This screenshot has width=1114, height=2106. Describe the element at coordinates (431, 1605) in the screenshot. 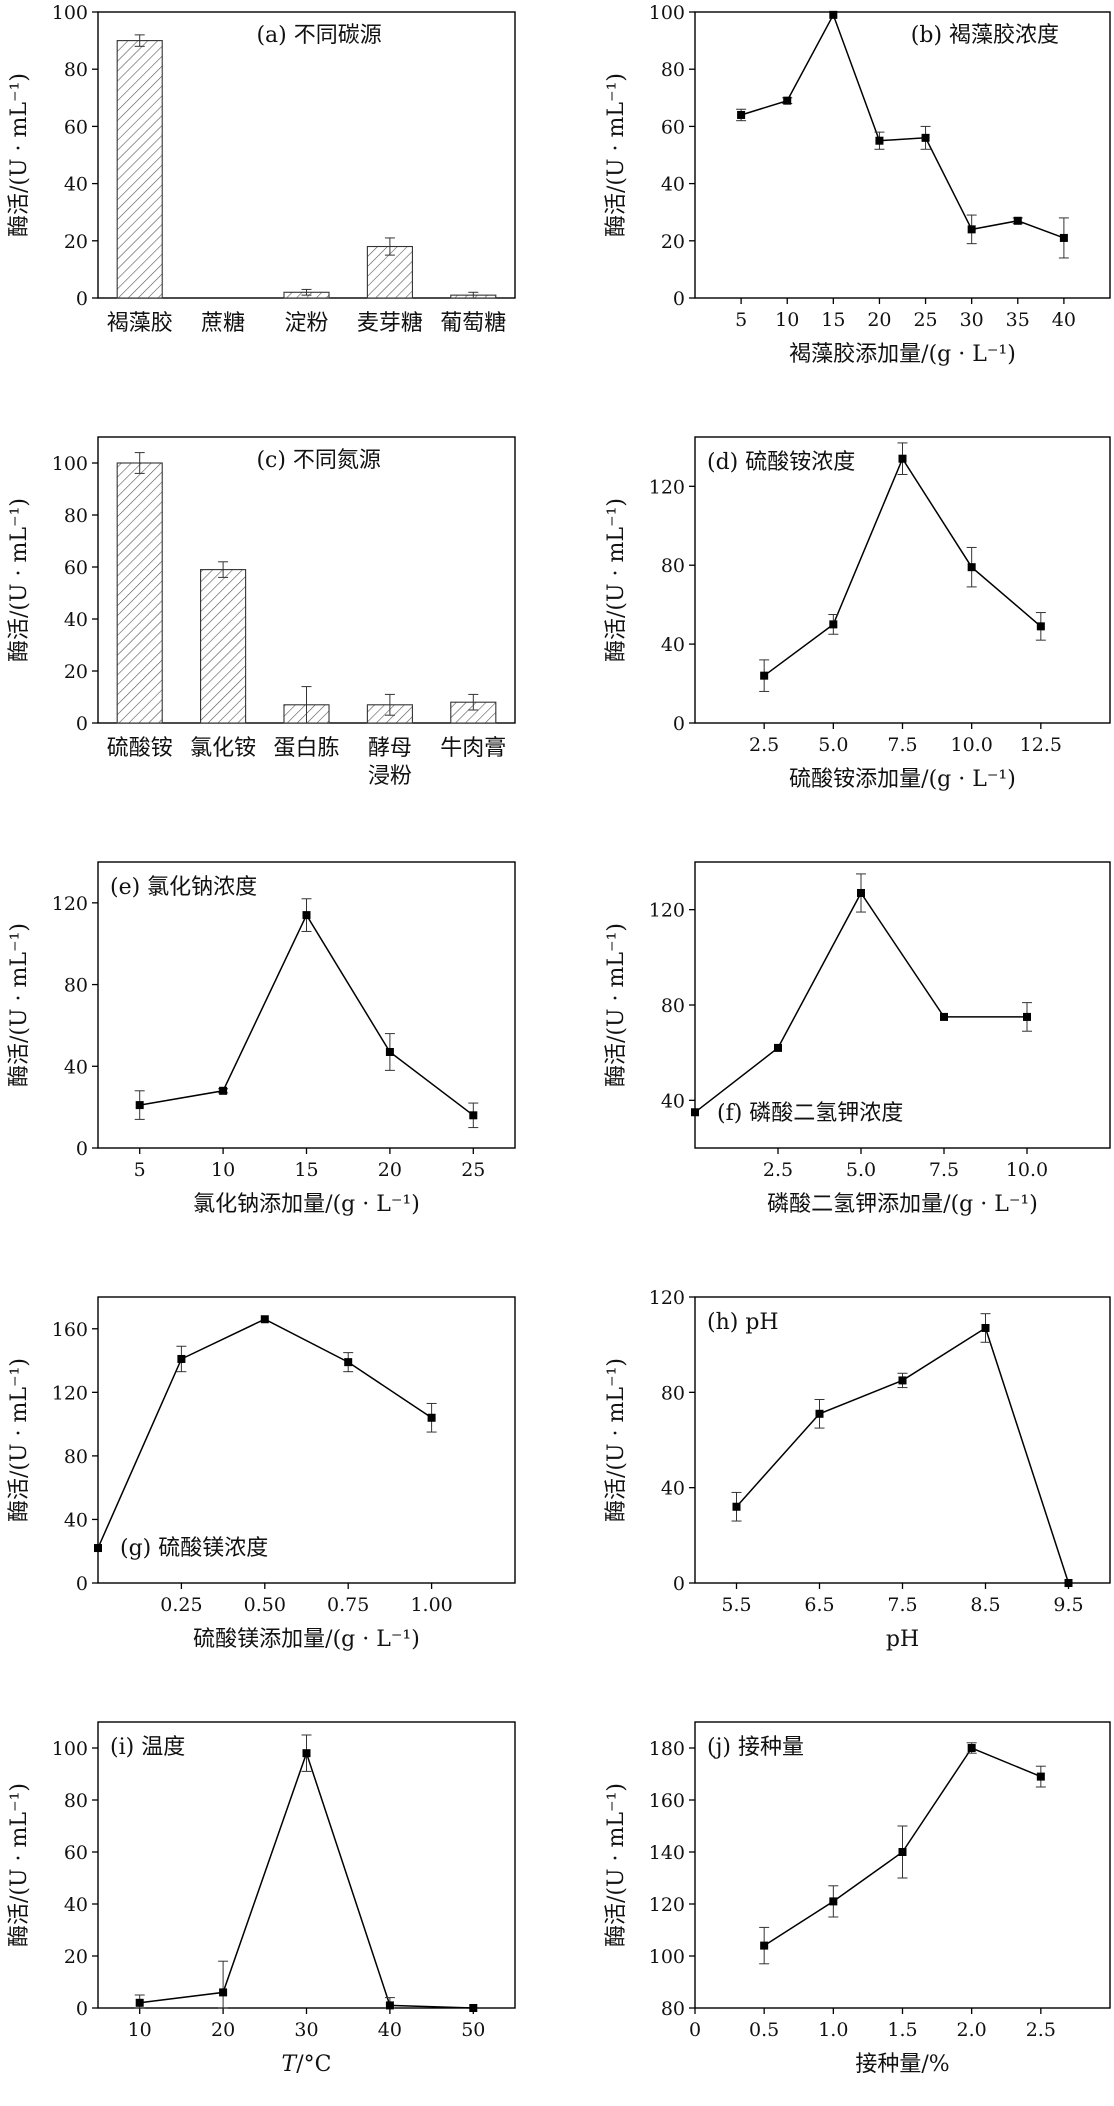

I see `x-tick-label: 1.00` at that location.